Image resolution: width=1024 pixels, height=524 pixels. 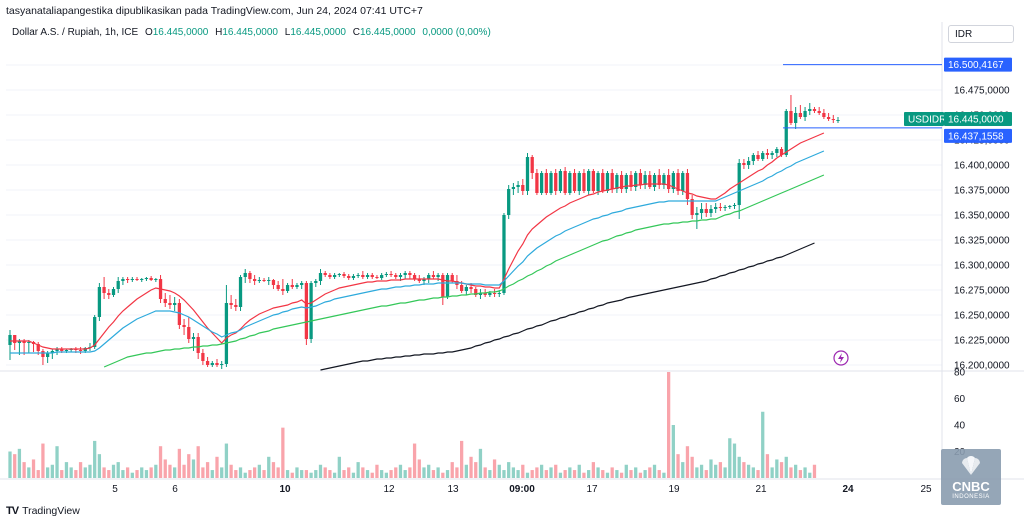 I want to click on symbol-name: Dollar A.S. / Rupiah, 1h, ICE, so click(x=75, y=32).